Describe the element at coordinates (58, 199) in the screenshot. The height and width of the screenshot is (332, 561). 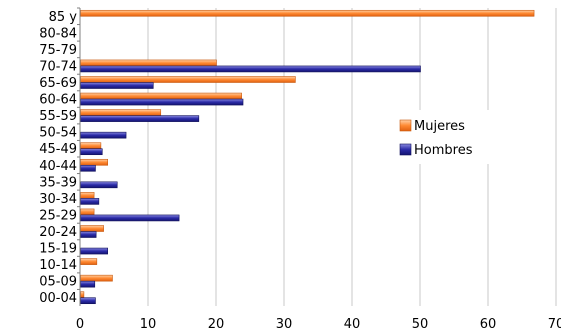
I see `category-label: 30-34` at that location.